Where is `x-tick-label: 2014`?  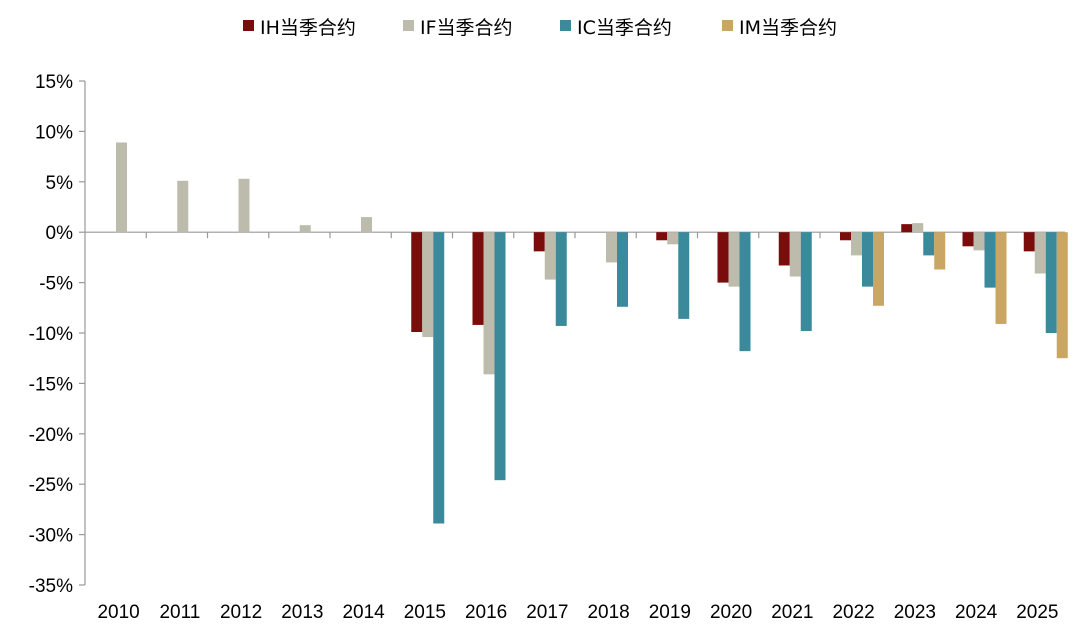 x-tick-label: 2014 is located at coordinates (363, 612).